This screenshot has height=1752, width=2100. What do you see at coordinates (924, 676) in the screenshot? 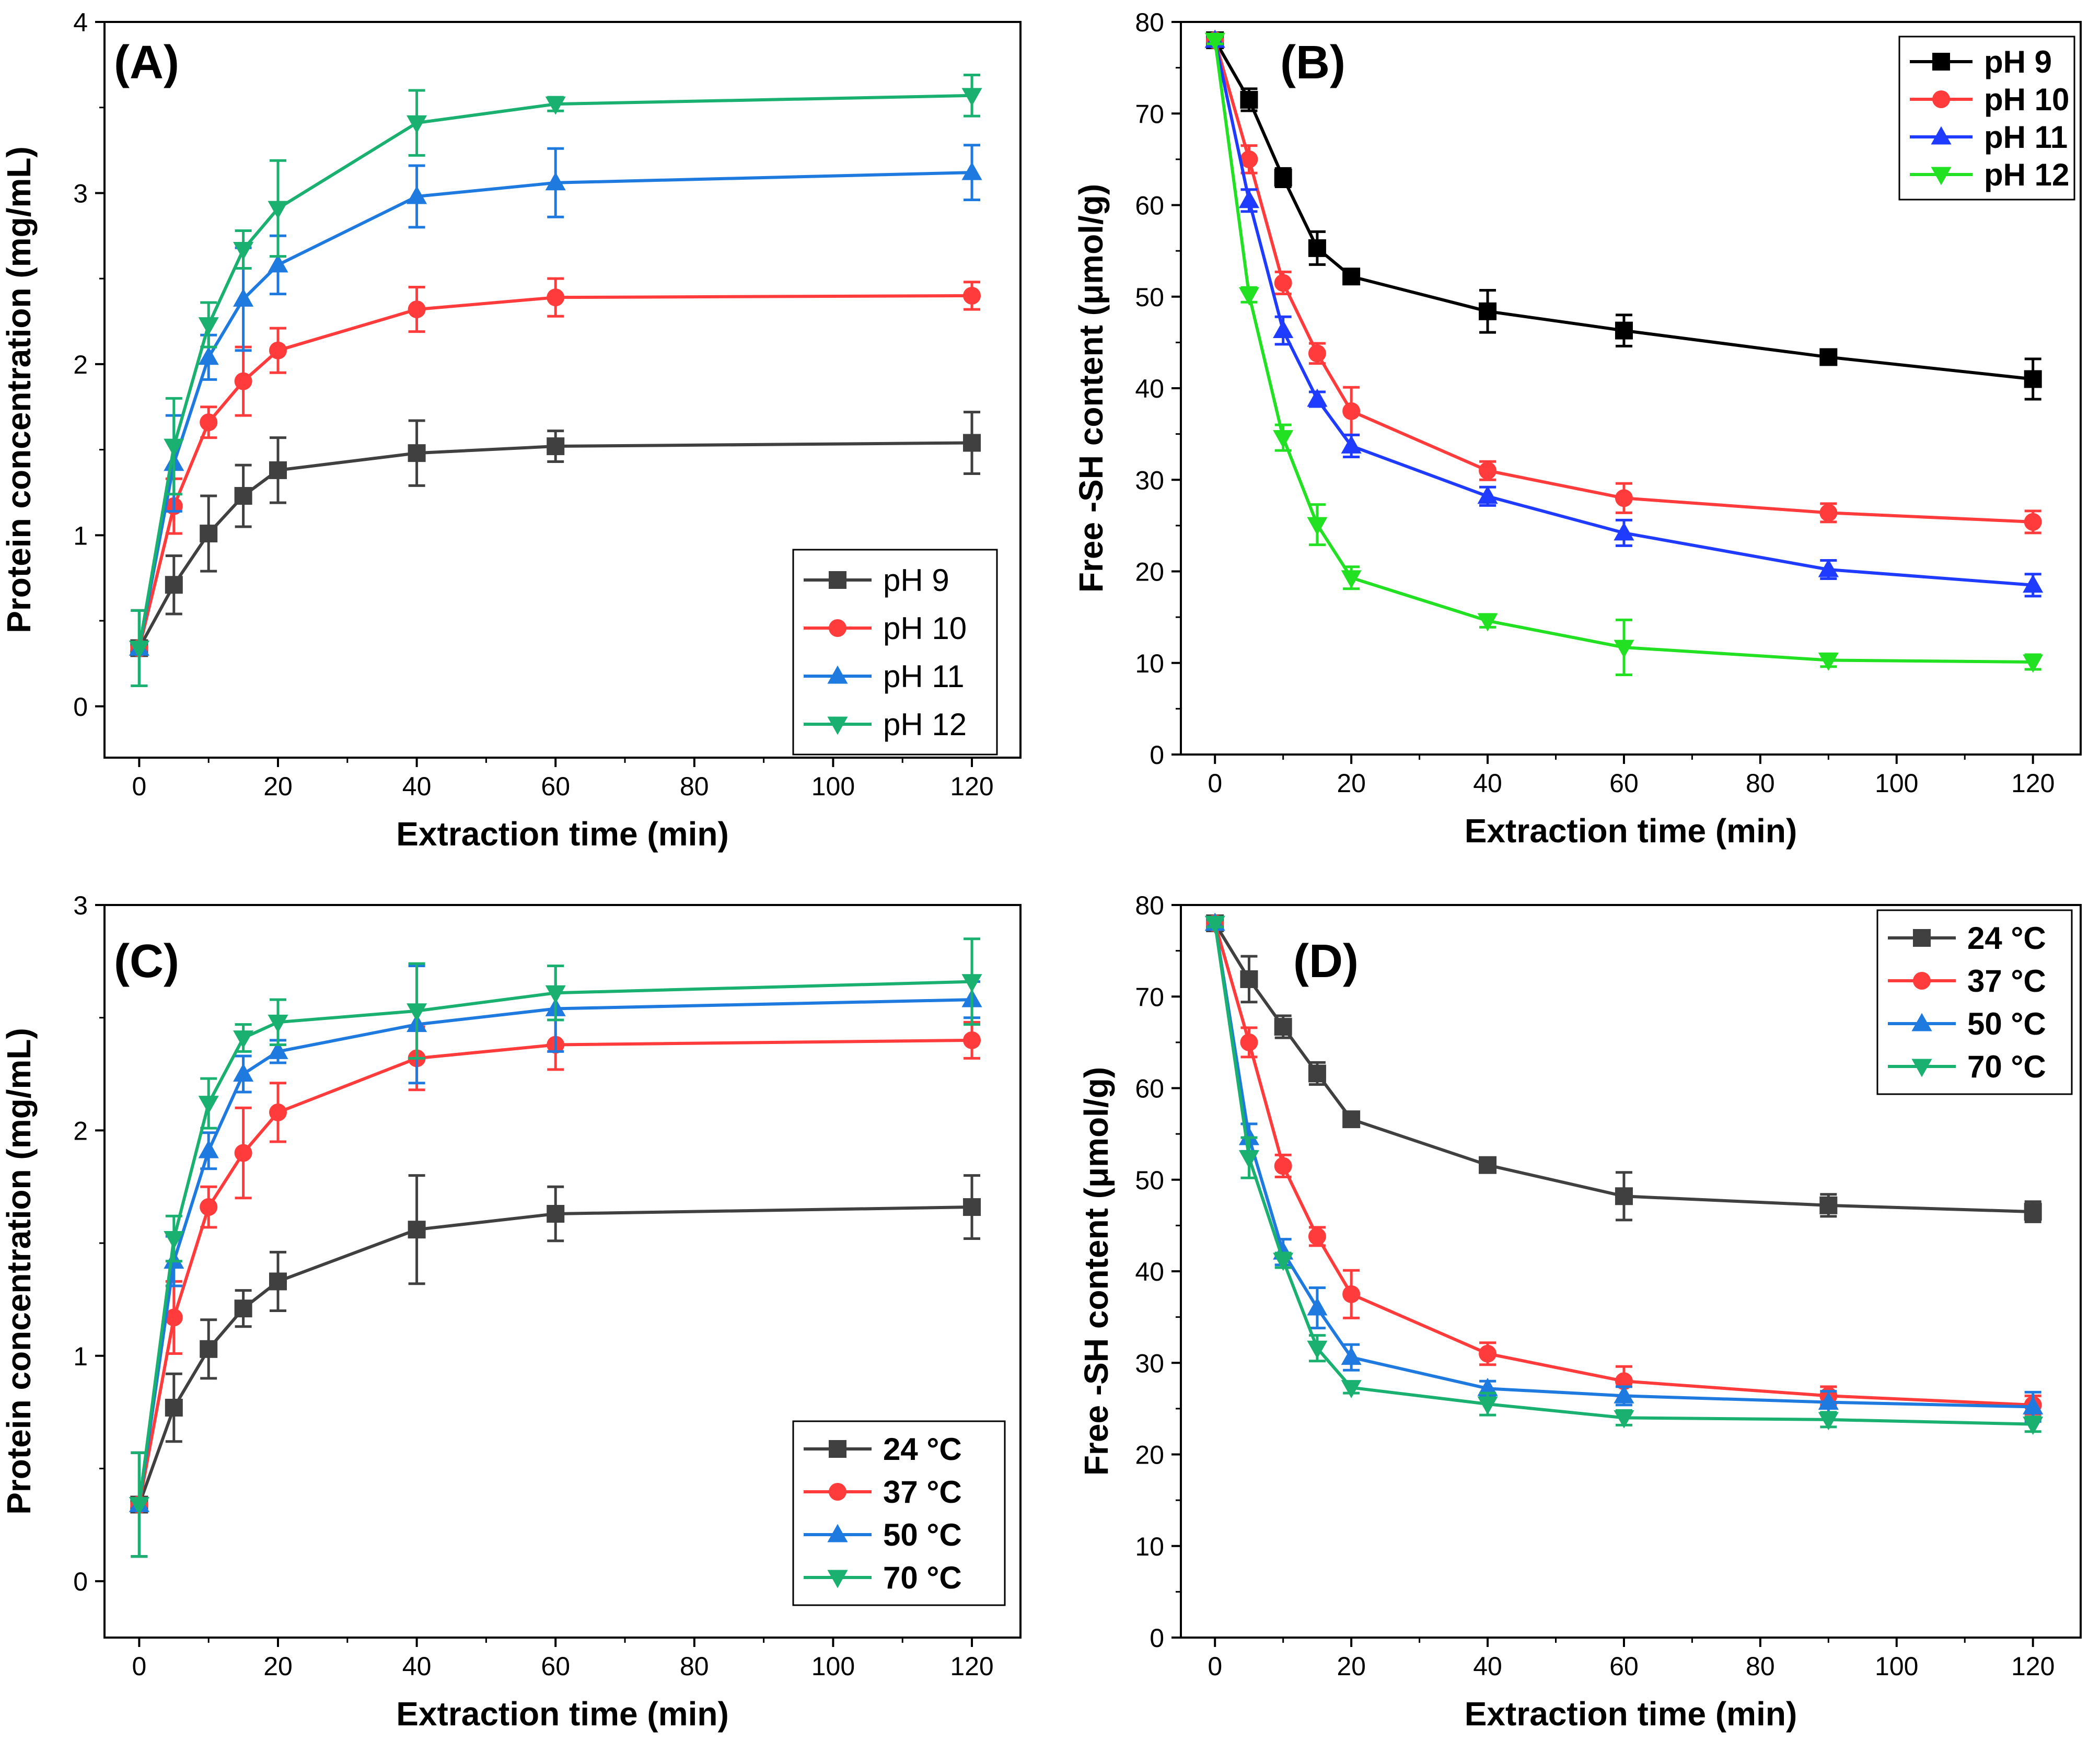
I see `legend-label: pH 11` at bounding box center [924, 676].